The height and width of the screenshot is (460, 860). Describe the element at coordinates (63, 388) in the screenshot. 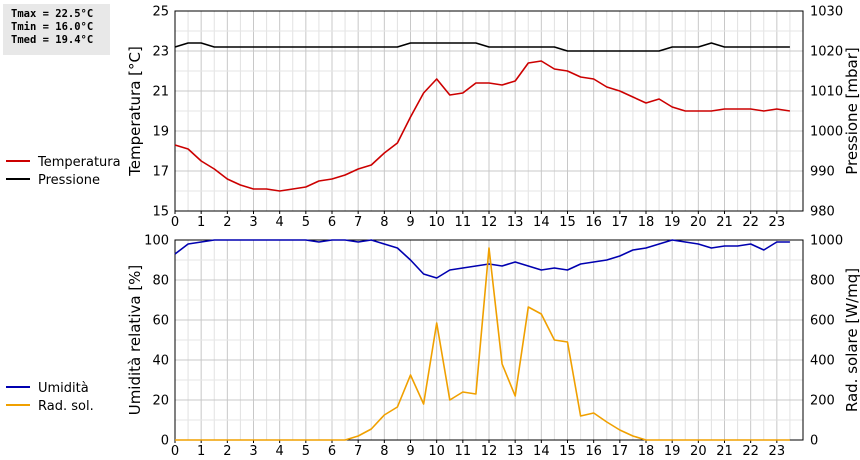

I see `panel2-legend-label-1: Umidità` at that location.